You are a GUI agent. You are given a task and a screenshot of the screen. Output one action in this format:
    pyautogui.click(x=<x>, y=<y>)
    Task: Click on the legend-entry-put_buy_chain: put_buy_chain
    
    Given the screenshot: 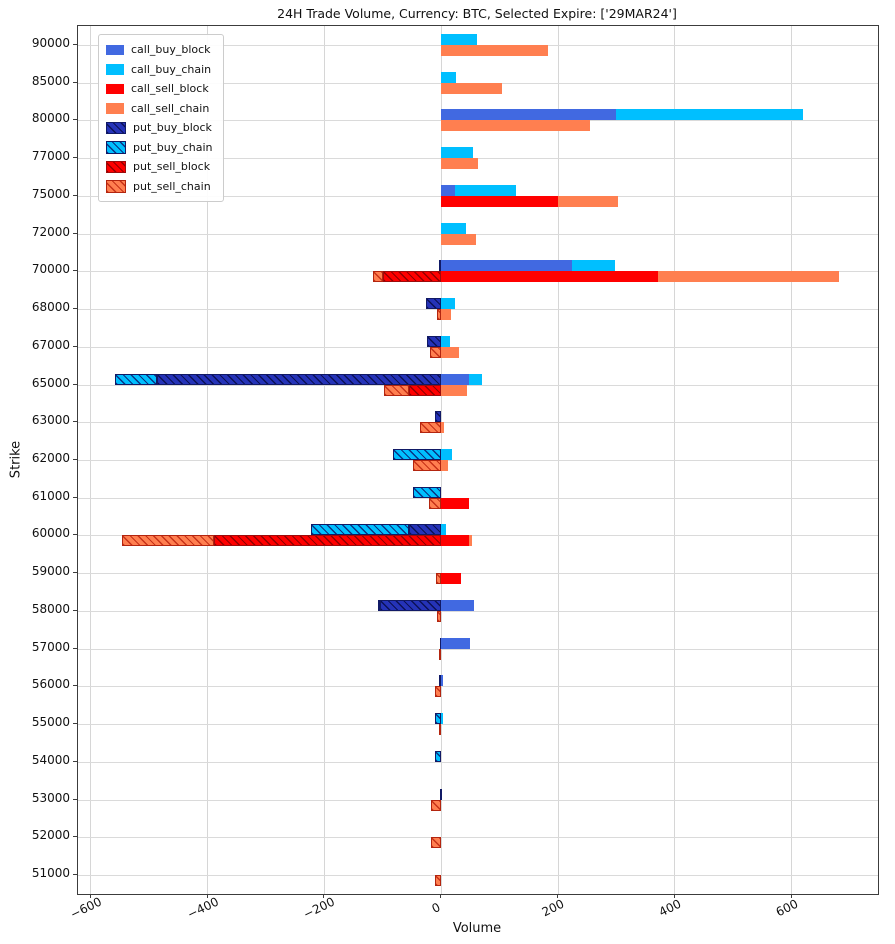 What is the action you would take?
    pyautogui.click(x=159, y=148)
    